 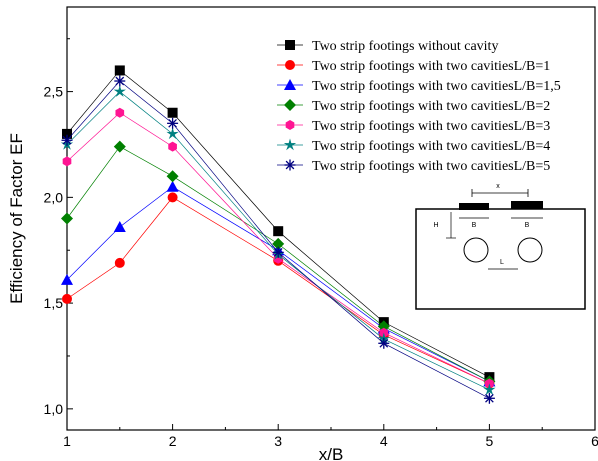 What do you see at coordinates (278, 441) in the screenshot?
I see `x-tick-label: 3` at bounding box center [278, 441].